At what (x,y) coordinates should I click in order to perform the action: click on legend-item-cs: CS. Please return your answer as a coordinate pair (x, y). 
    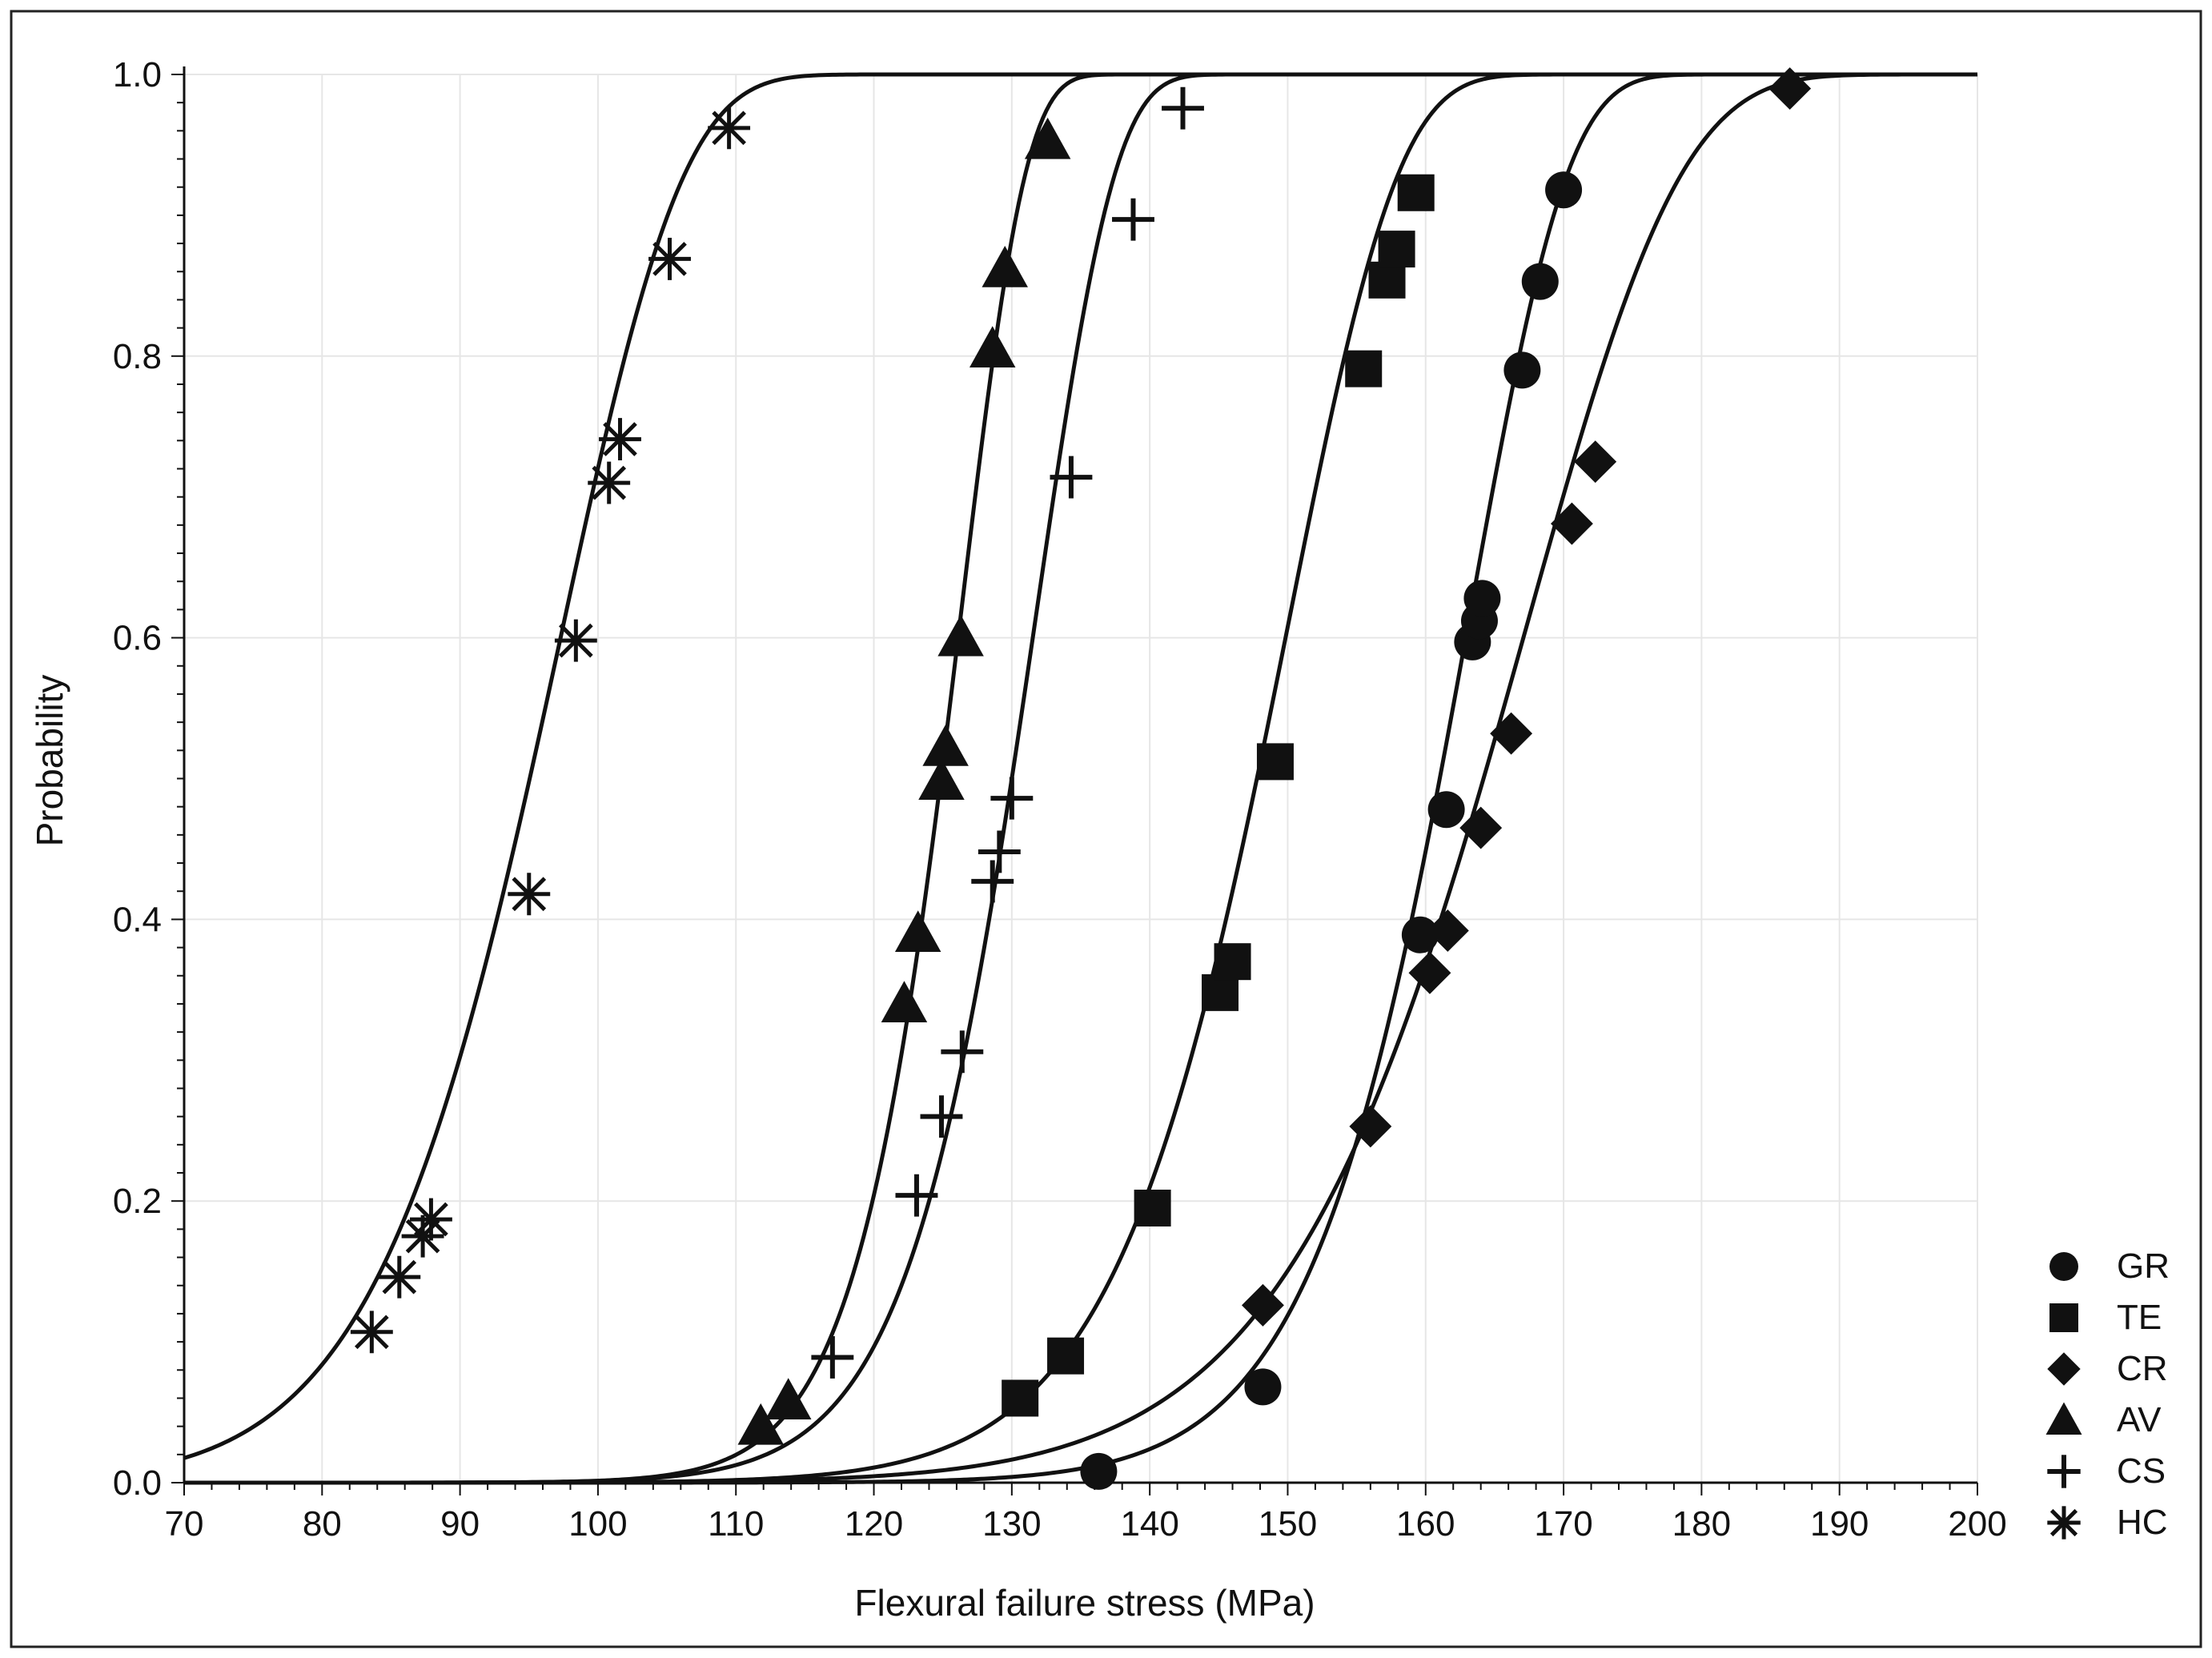
    Looking at the image, I should click on (2107, 1471).